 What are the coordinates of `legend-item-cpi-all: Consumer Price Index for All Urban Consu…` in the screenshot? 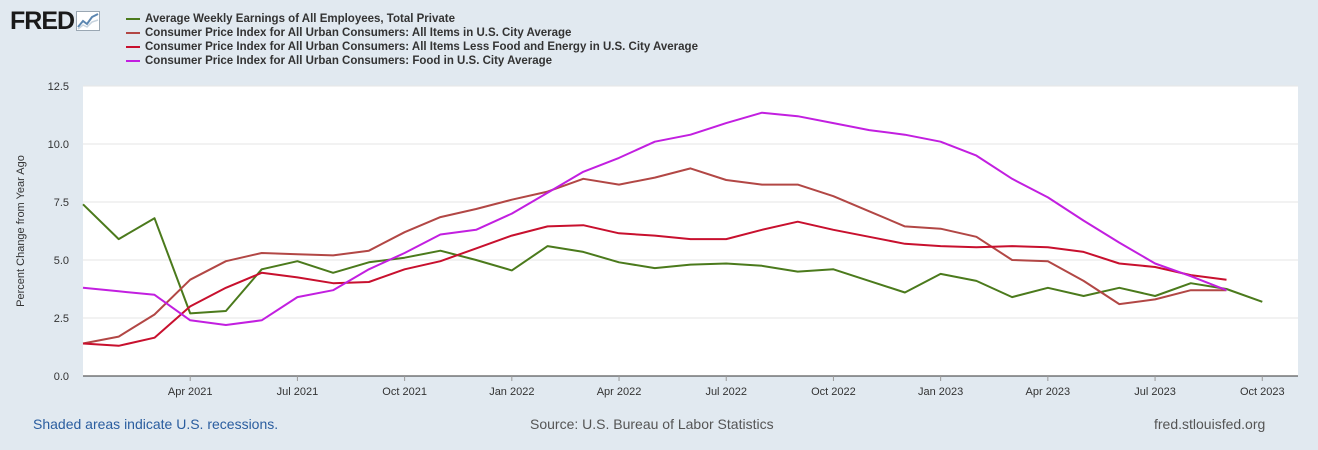 It's located at (412, 33).